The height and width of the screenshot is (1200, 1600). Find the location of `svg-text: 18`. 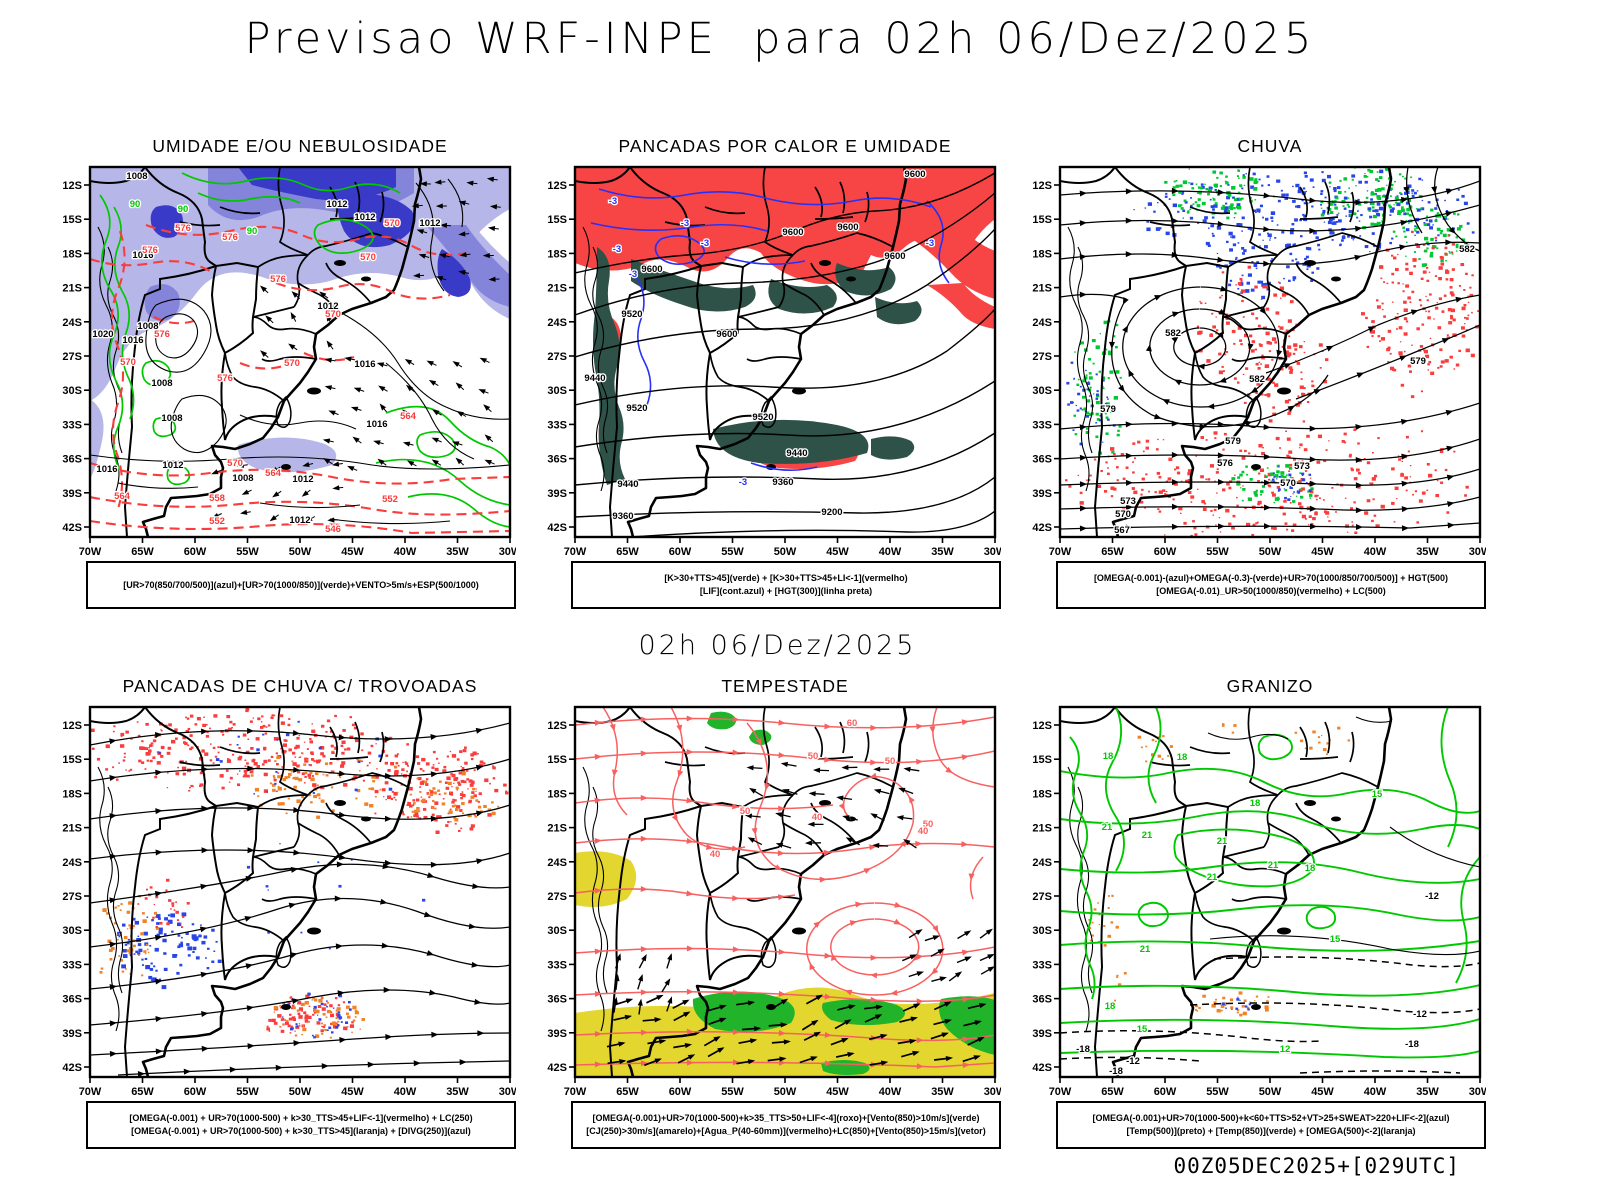

svg-text: 18 is located at coordinates (1310, 868).